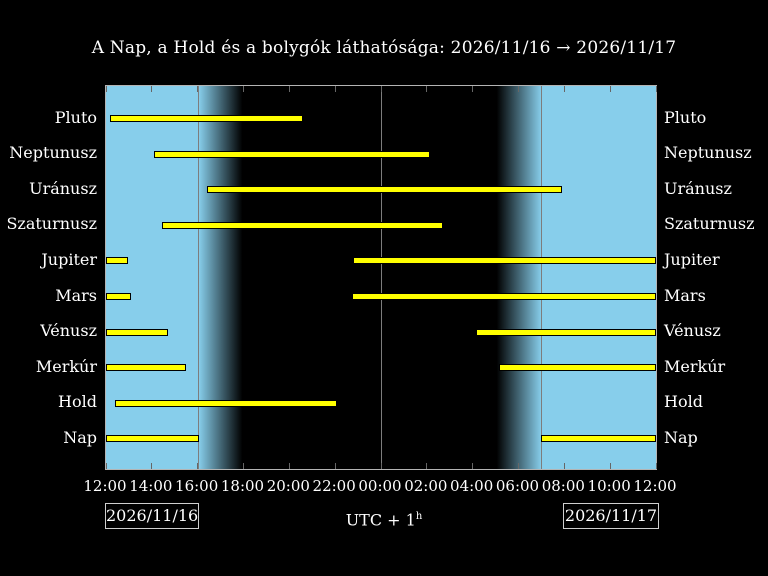 The image size is (768, 576). What do you see at coordinates (288, 486) in the screenshot?
I see `x-tick-label: 20:00` at bounding box center [288, 486].